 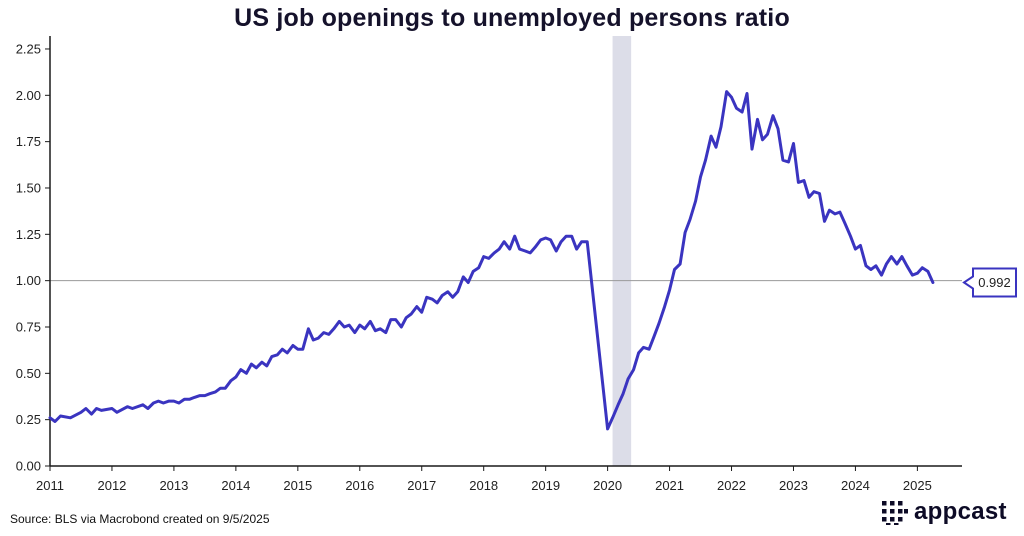 I want to click on x-tick-label: 2015, so click(x=297, y=485).